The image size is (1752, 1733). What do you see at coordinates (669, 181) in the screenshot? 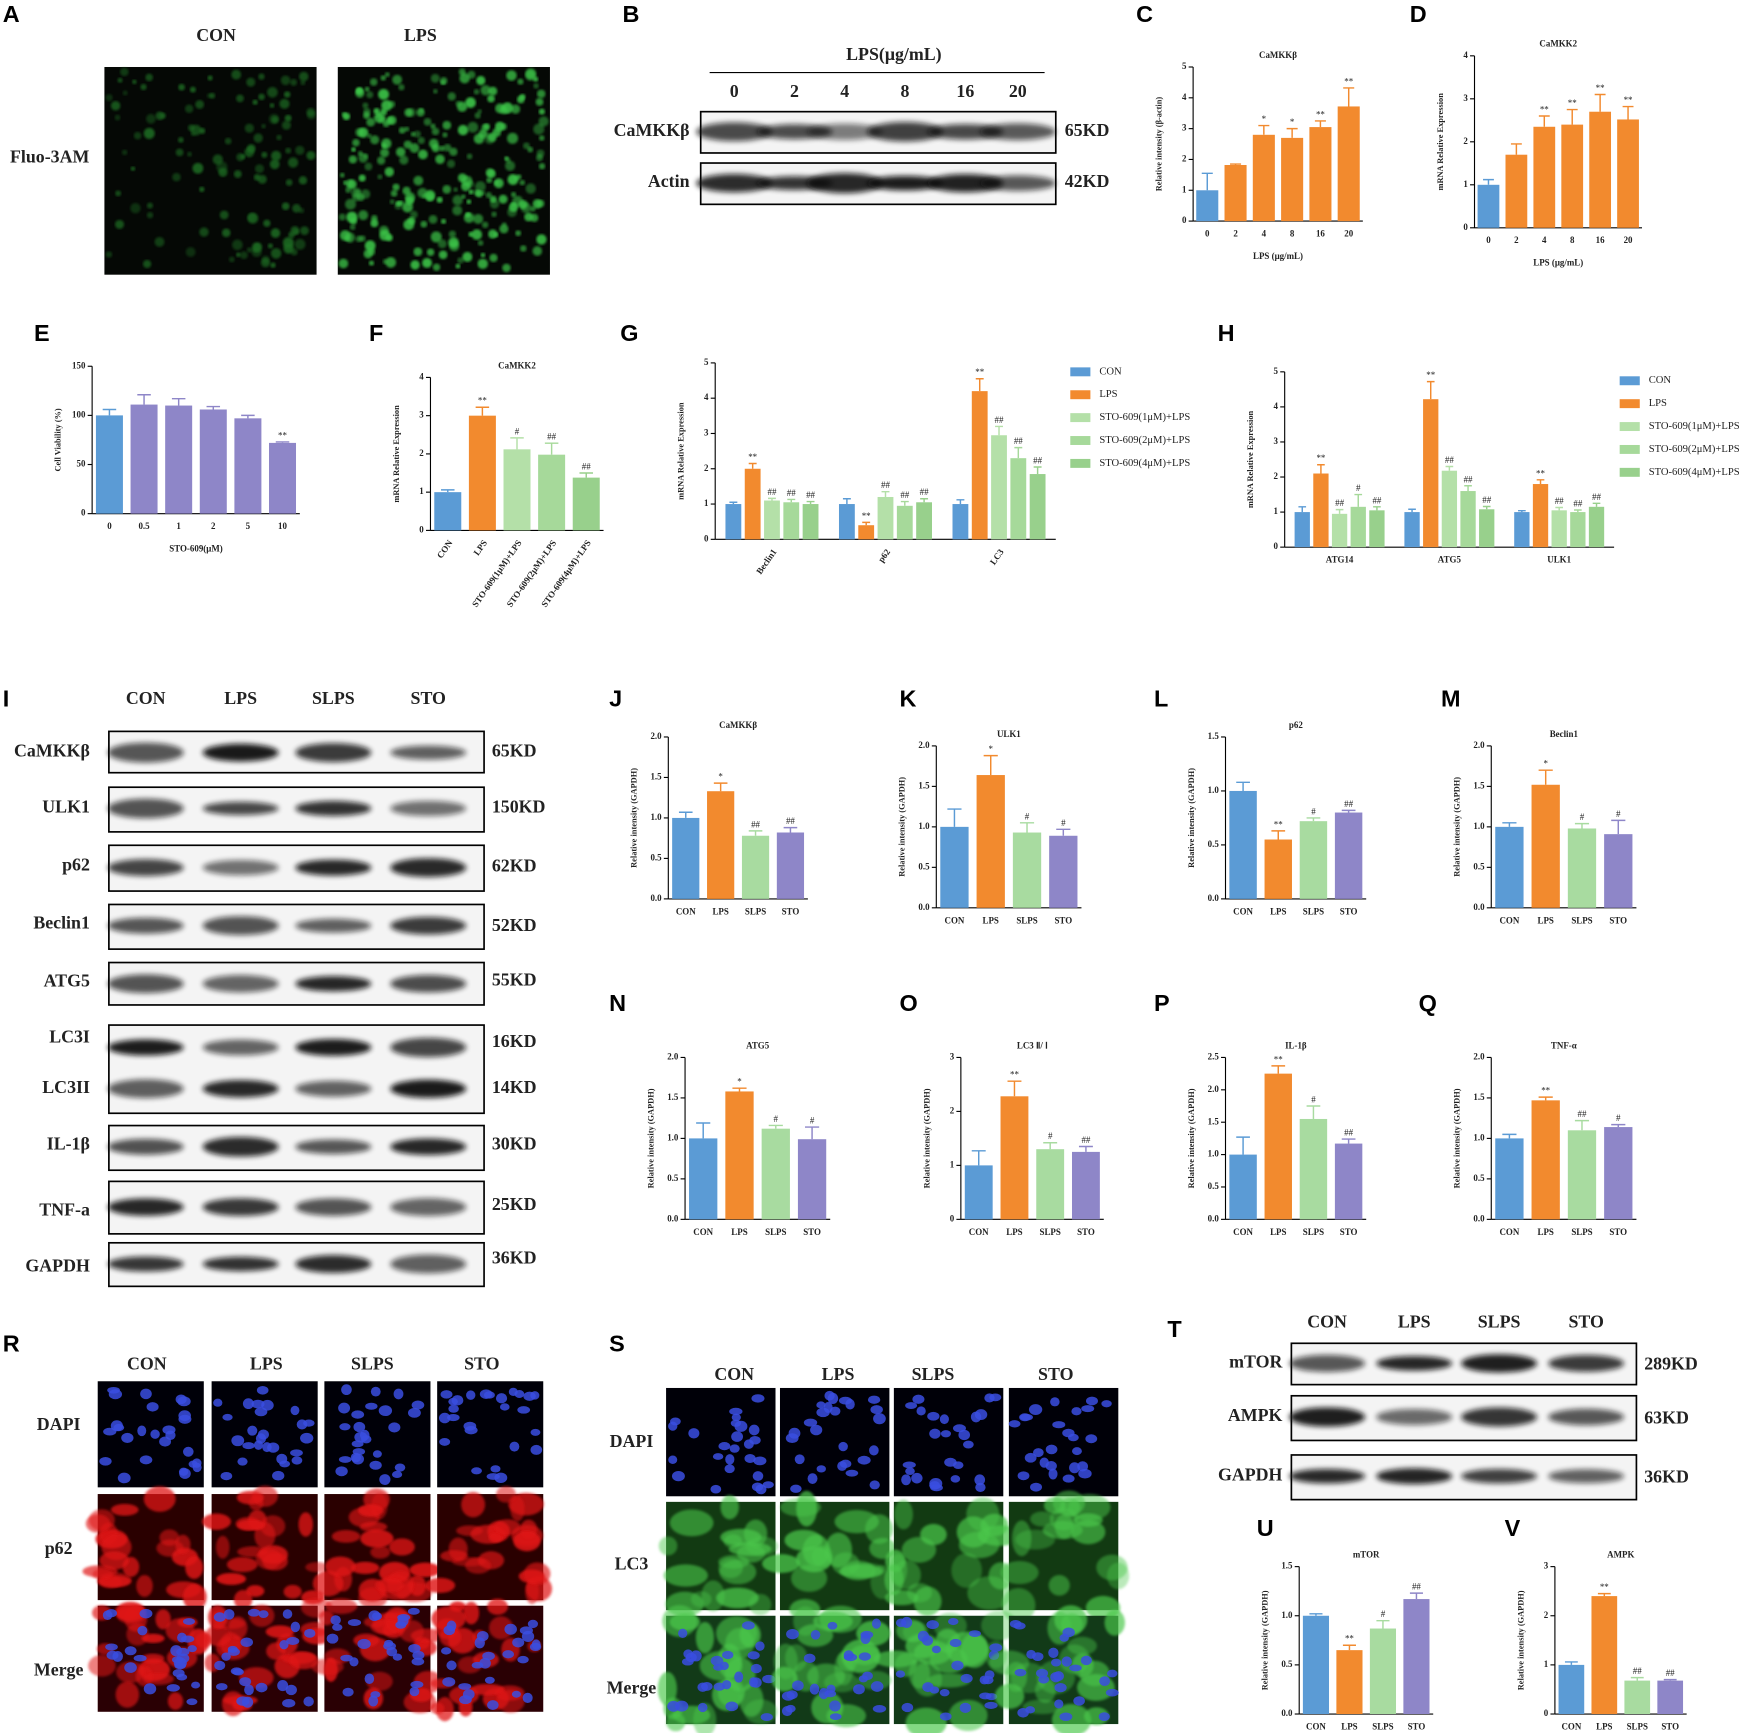
I see `row-label: Actin` at bounding box center [669, 181].